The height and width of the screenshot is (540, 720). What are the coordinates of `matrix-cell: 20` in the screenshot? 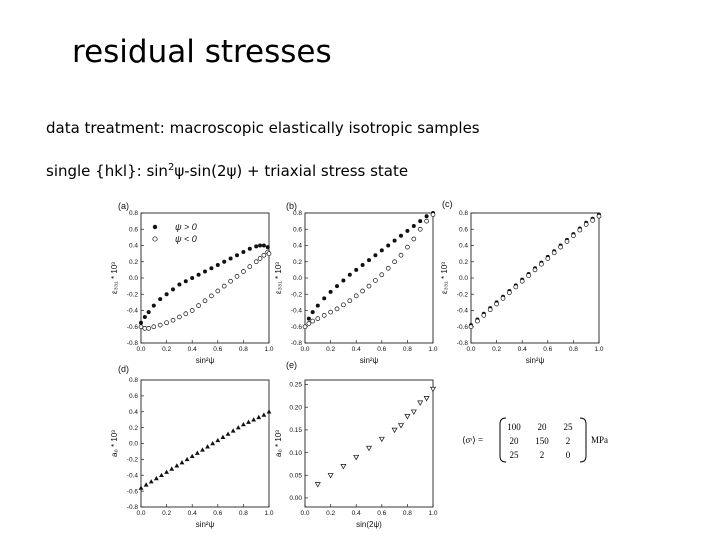 It's located at (543, 427).